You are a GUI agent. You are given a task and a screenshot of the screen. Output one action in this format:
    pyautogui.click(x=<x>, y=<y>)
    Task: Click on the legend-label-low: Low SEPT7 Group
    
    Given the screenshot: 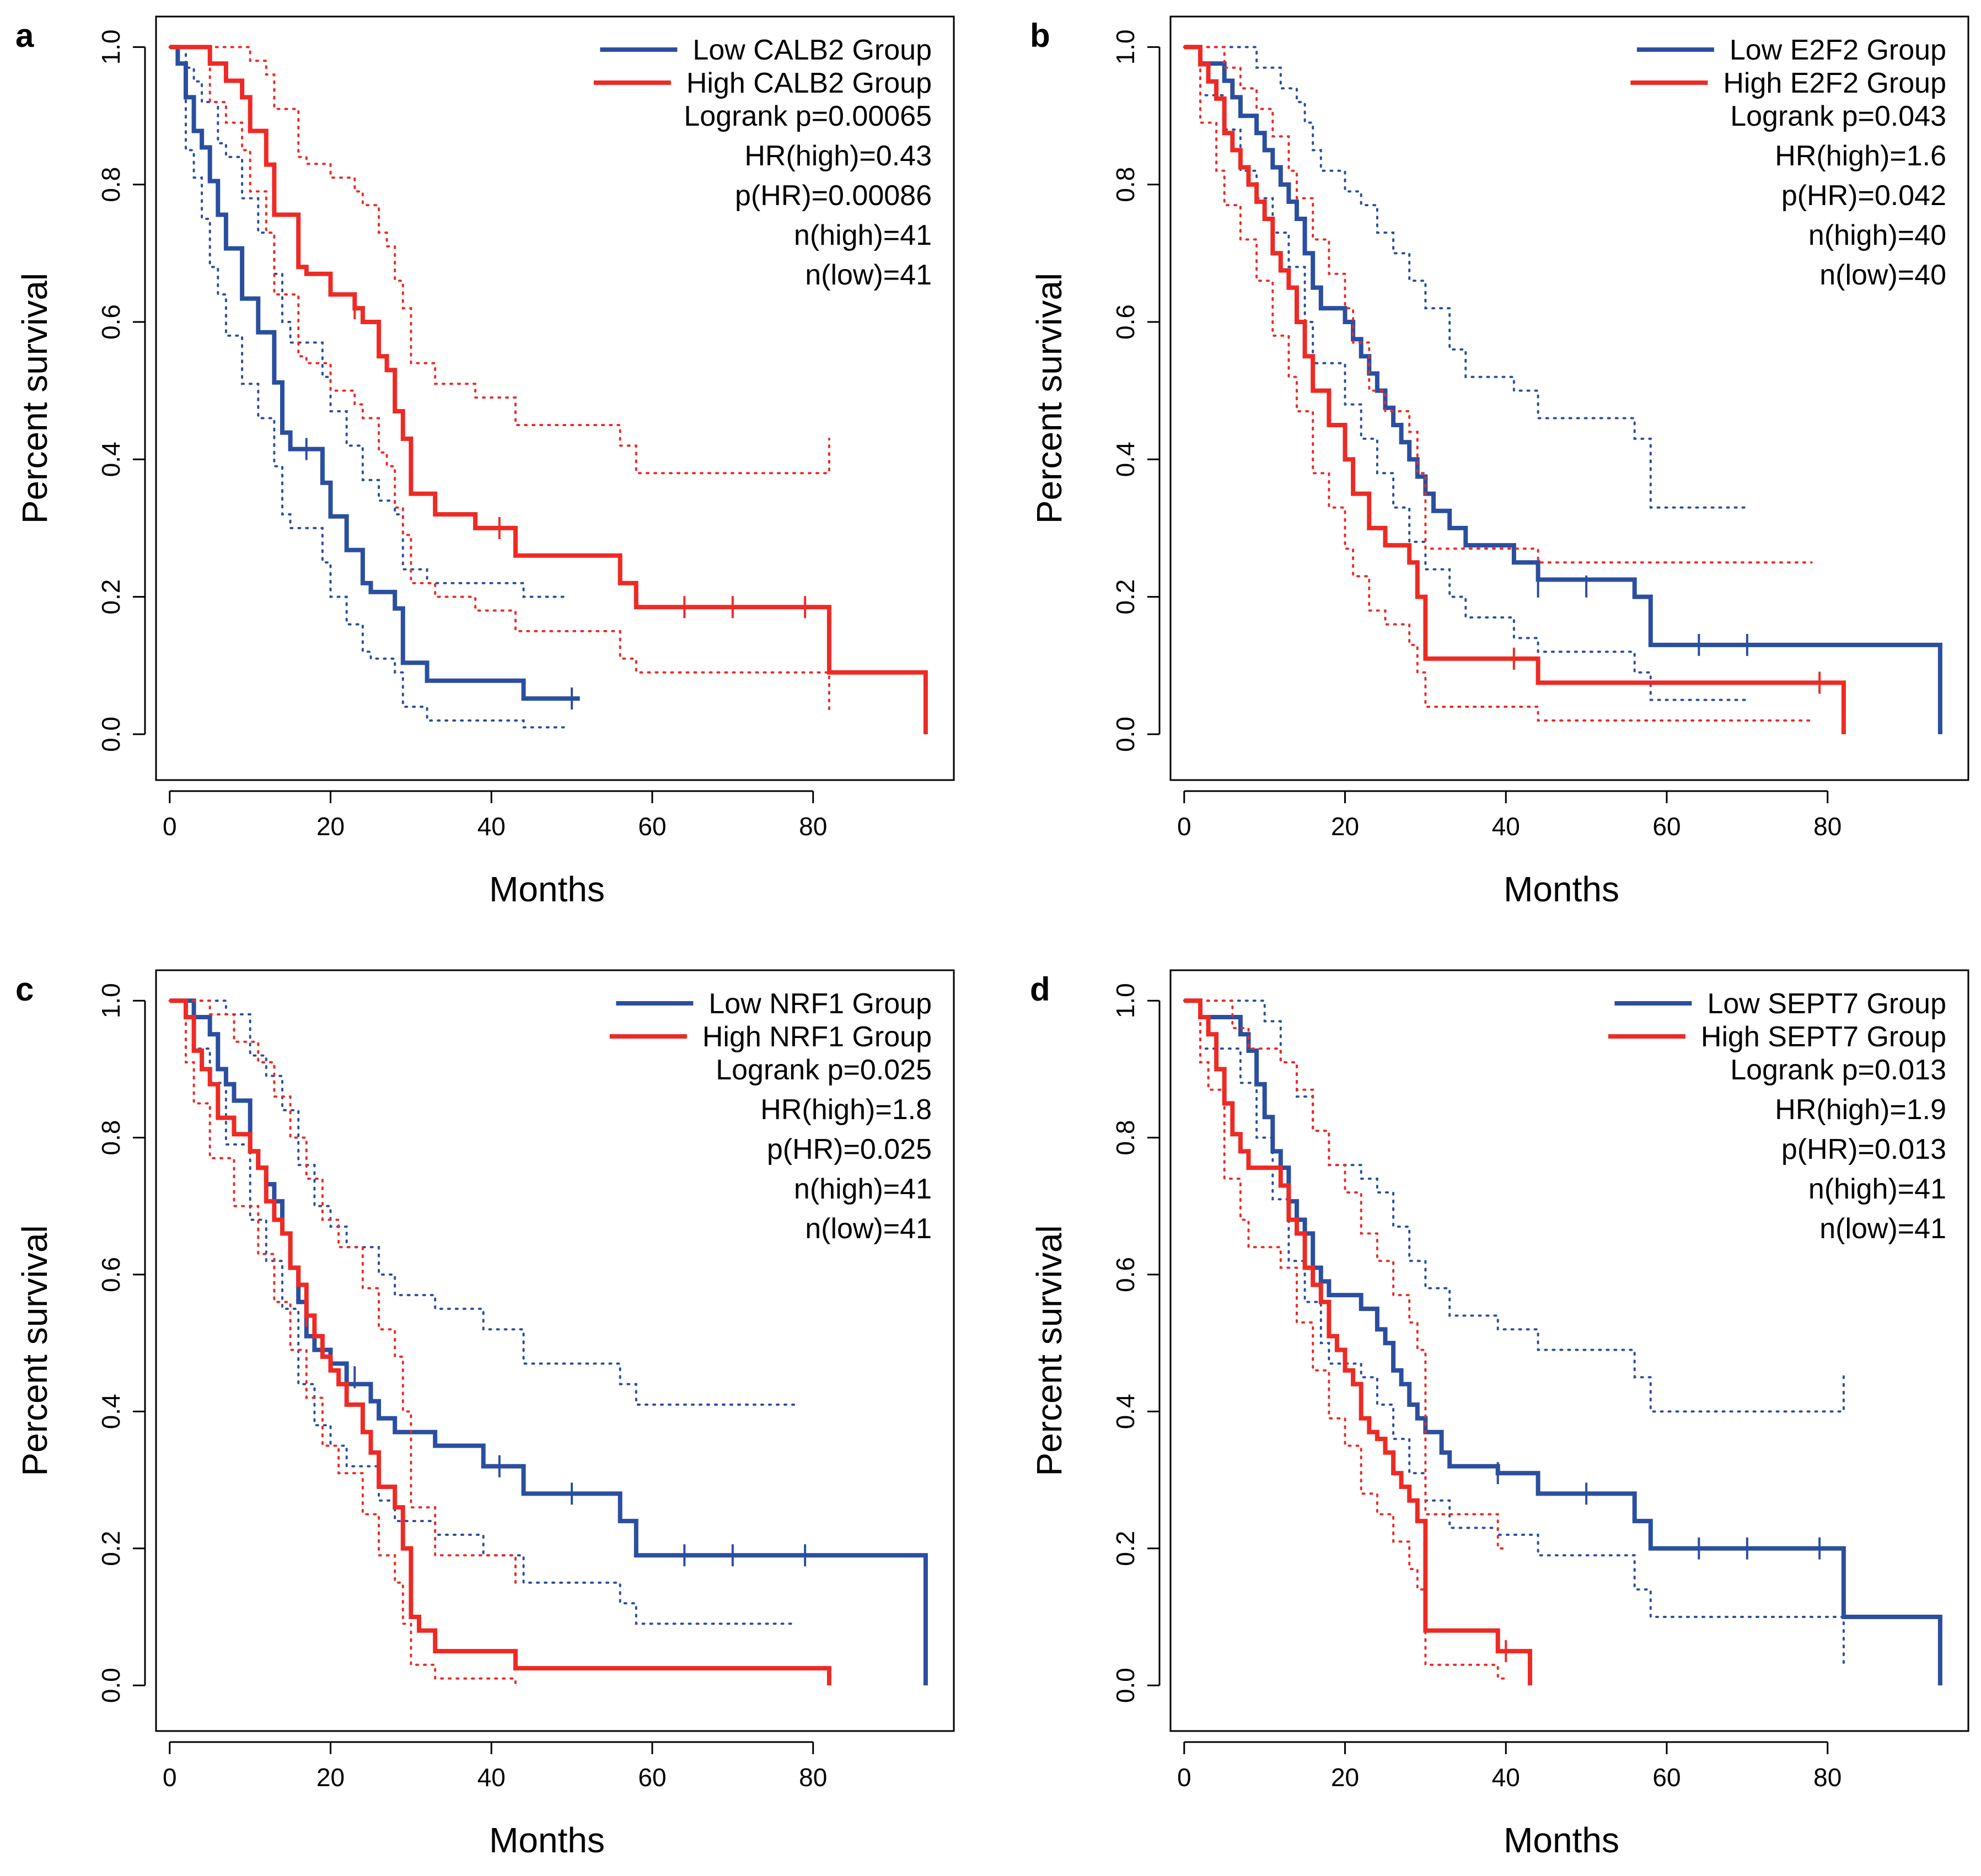 What is the action you would take?
    pyautogui.click(x=1826, y=1004)
    